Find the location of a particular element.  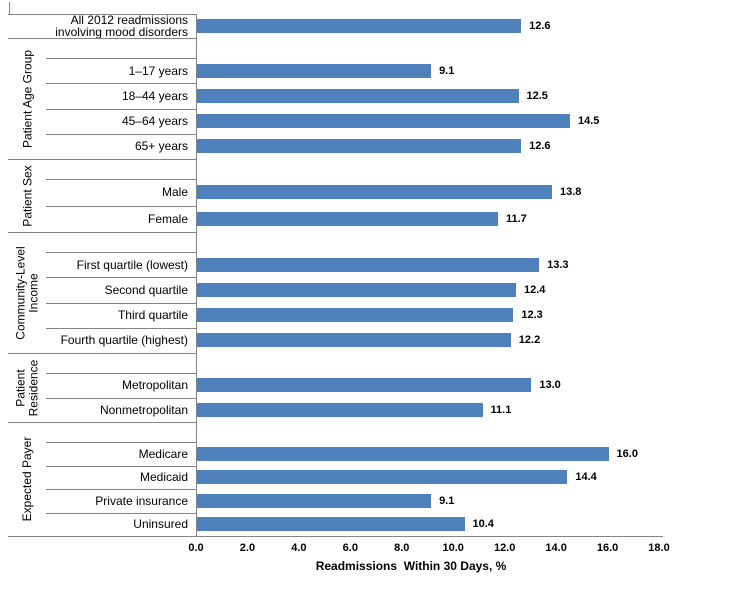

bar-value-label: 13.3 is located at coordinates (558, 264).